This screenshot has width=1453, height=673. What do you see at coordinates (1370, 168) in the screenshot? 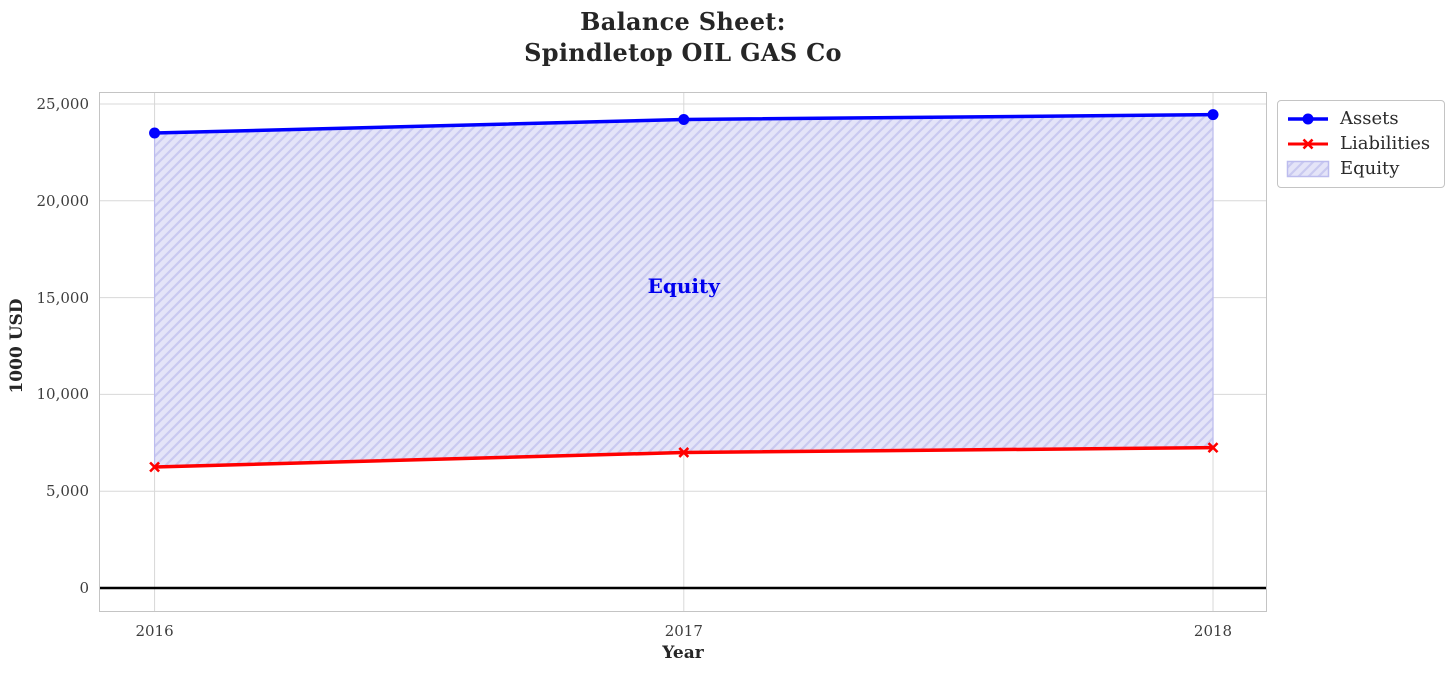
I see `legend-label-equity: Equity` at bounding box center [1370, 168].